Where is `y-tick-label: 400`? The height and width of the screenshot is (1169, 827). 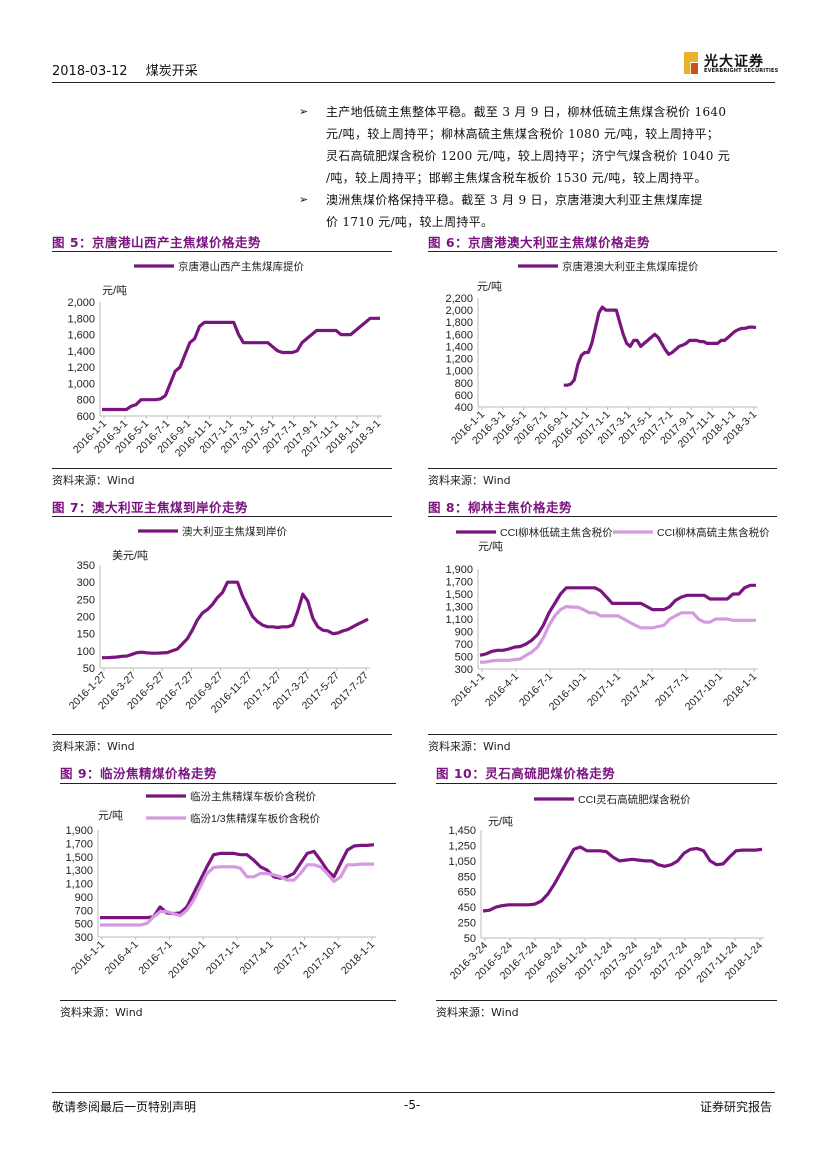
y-tick-label: 400 is located at coordinates (464, 408).